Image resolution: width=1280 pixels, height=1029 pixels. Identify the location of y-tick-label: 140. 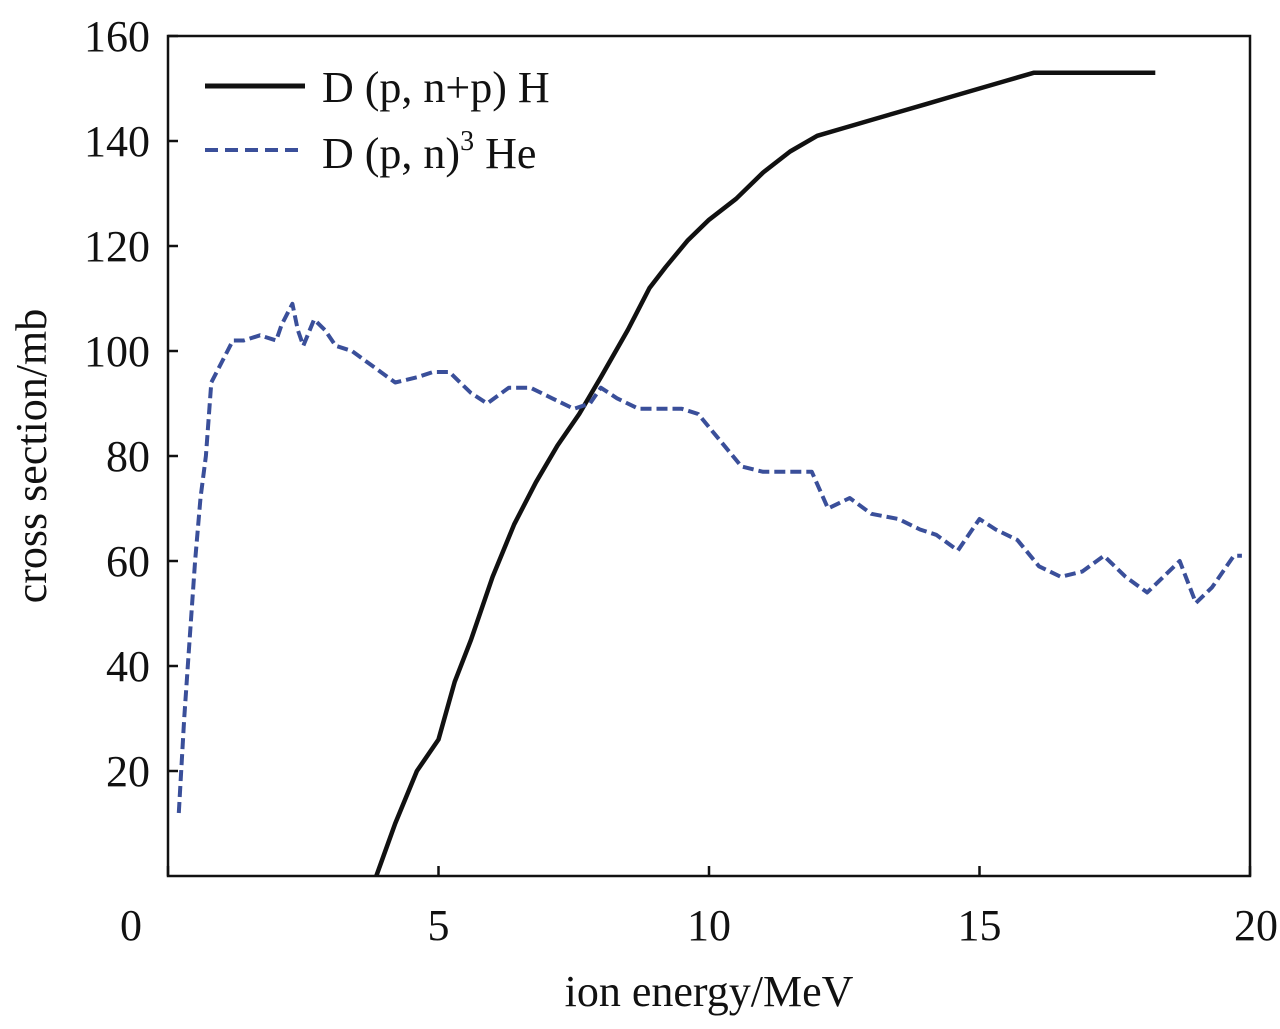
(117, 141).